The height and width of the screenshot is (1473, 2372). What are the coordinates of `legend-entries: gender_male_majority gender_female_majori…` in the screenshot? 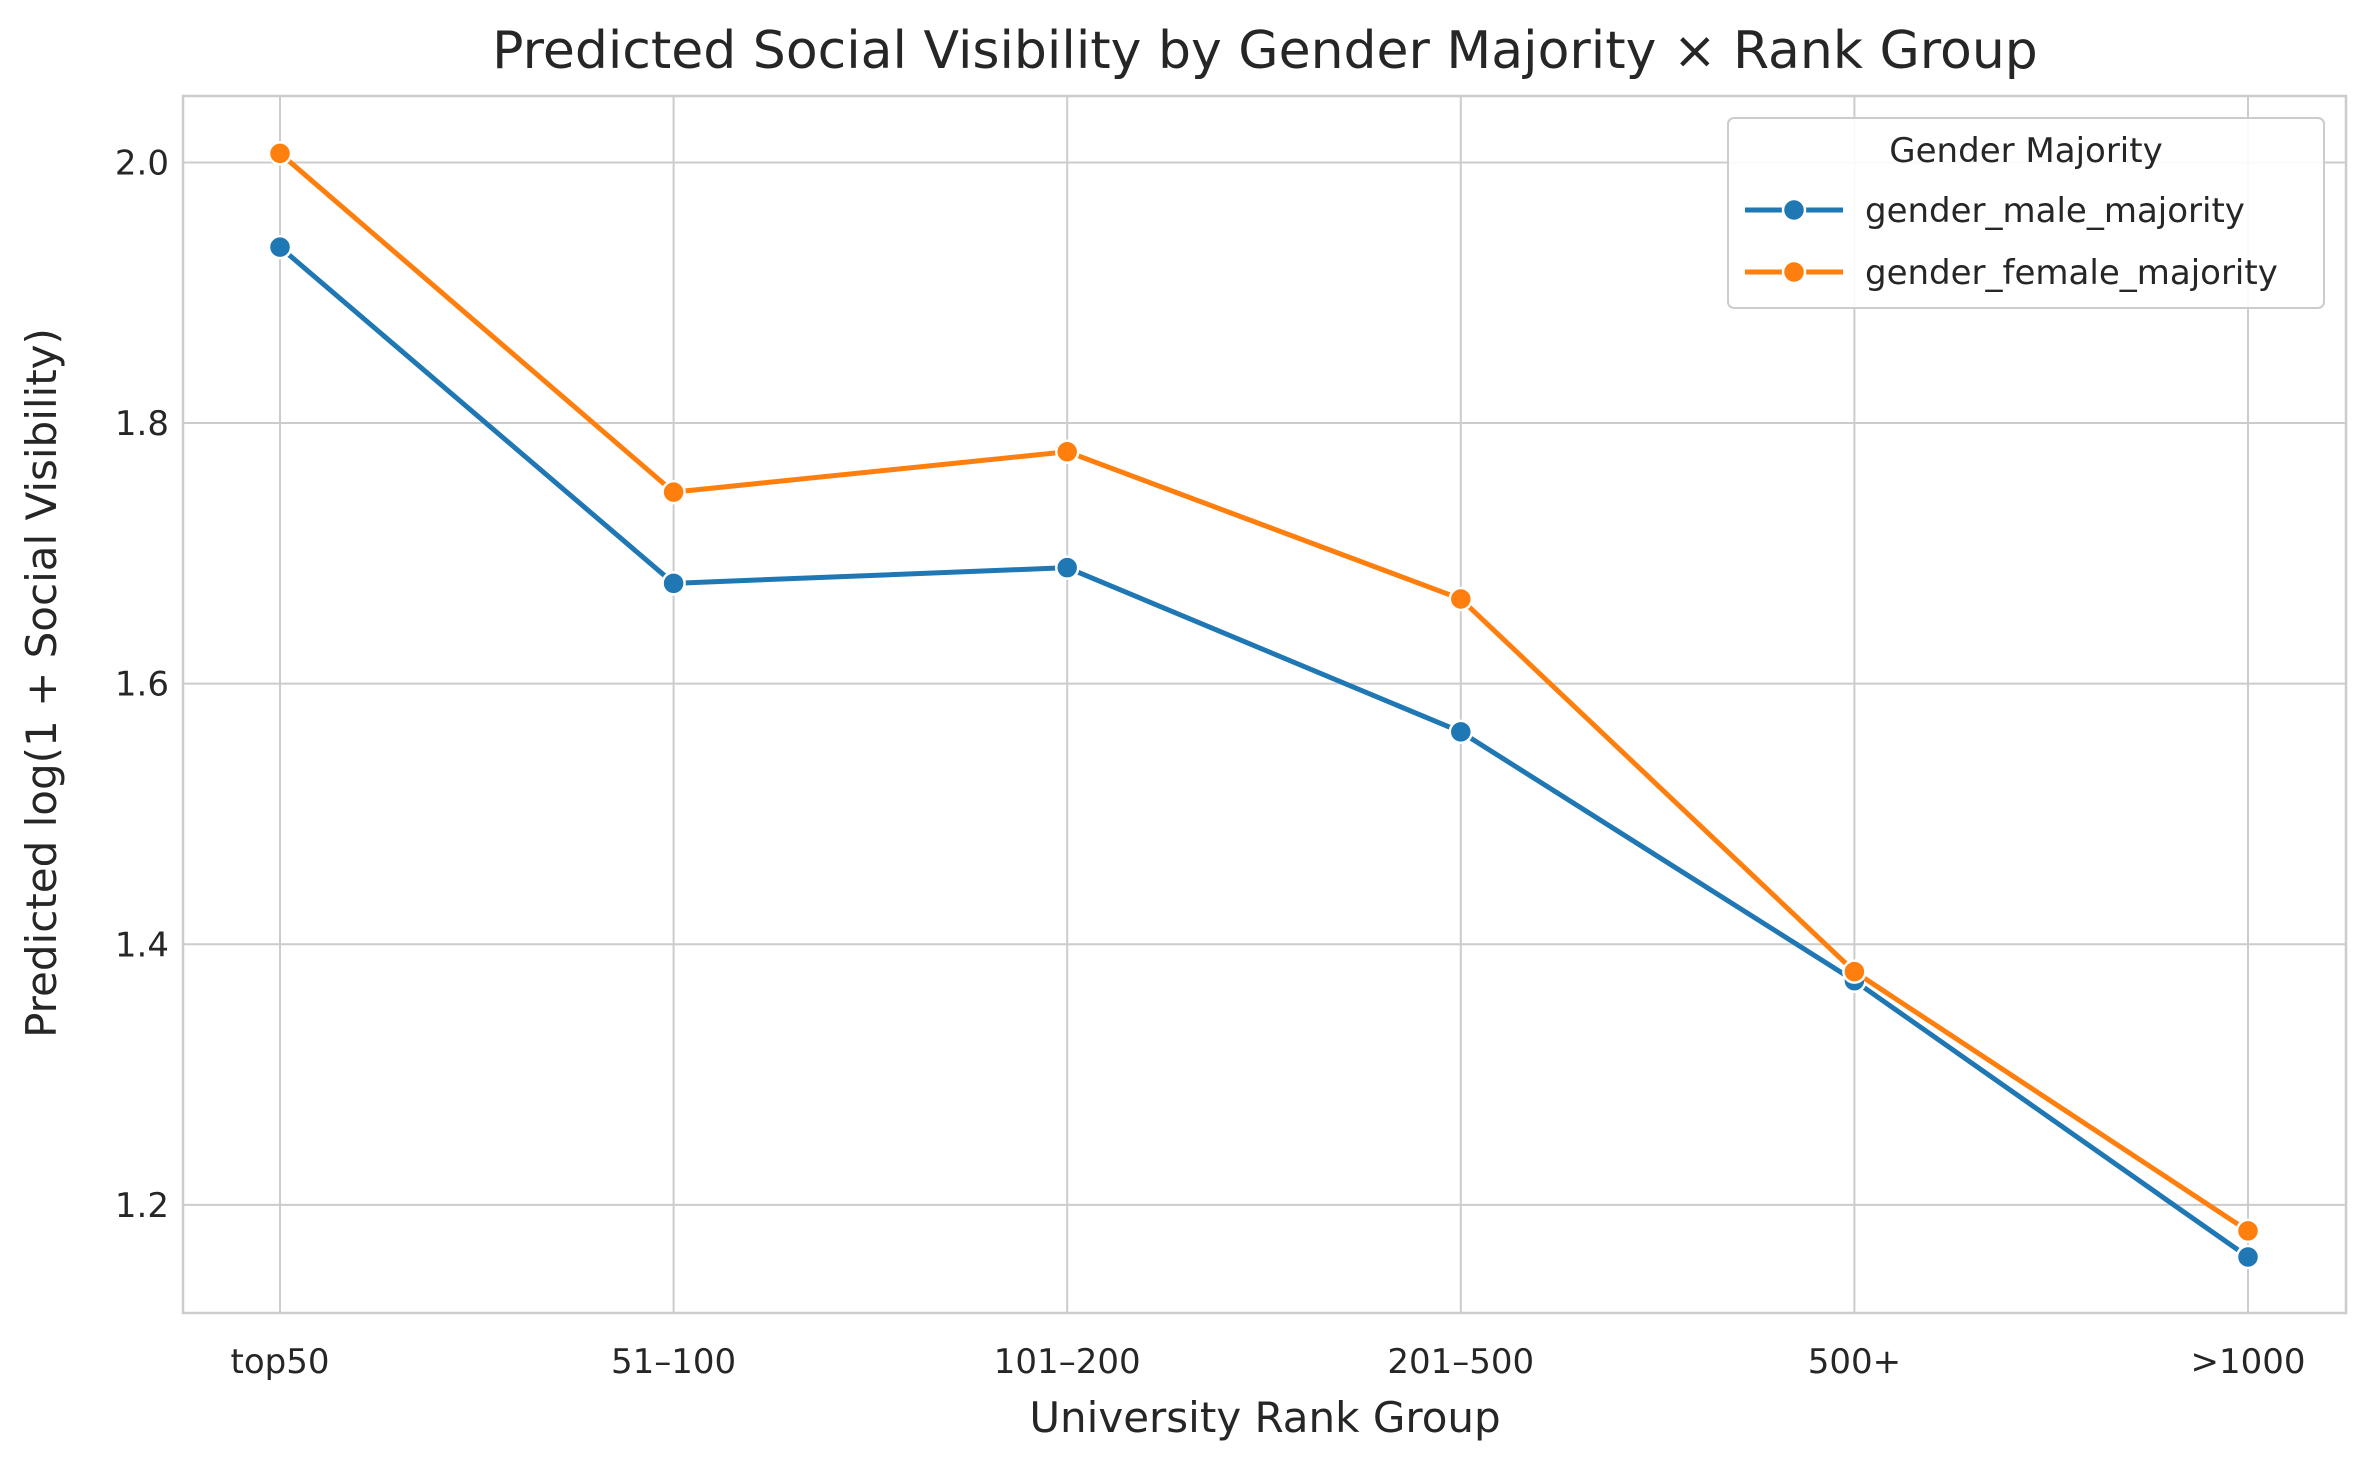 It's located at (2011, 242).